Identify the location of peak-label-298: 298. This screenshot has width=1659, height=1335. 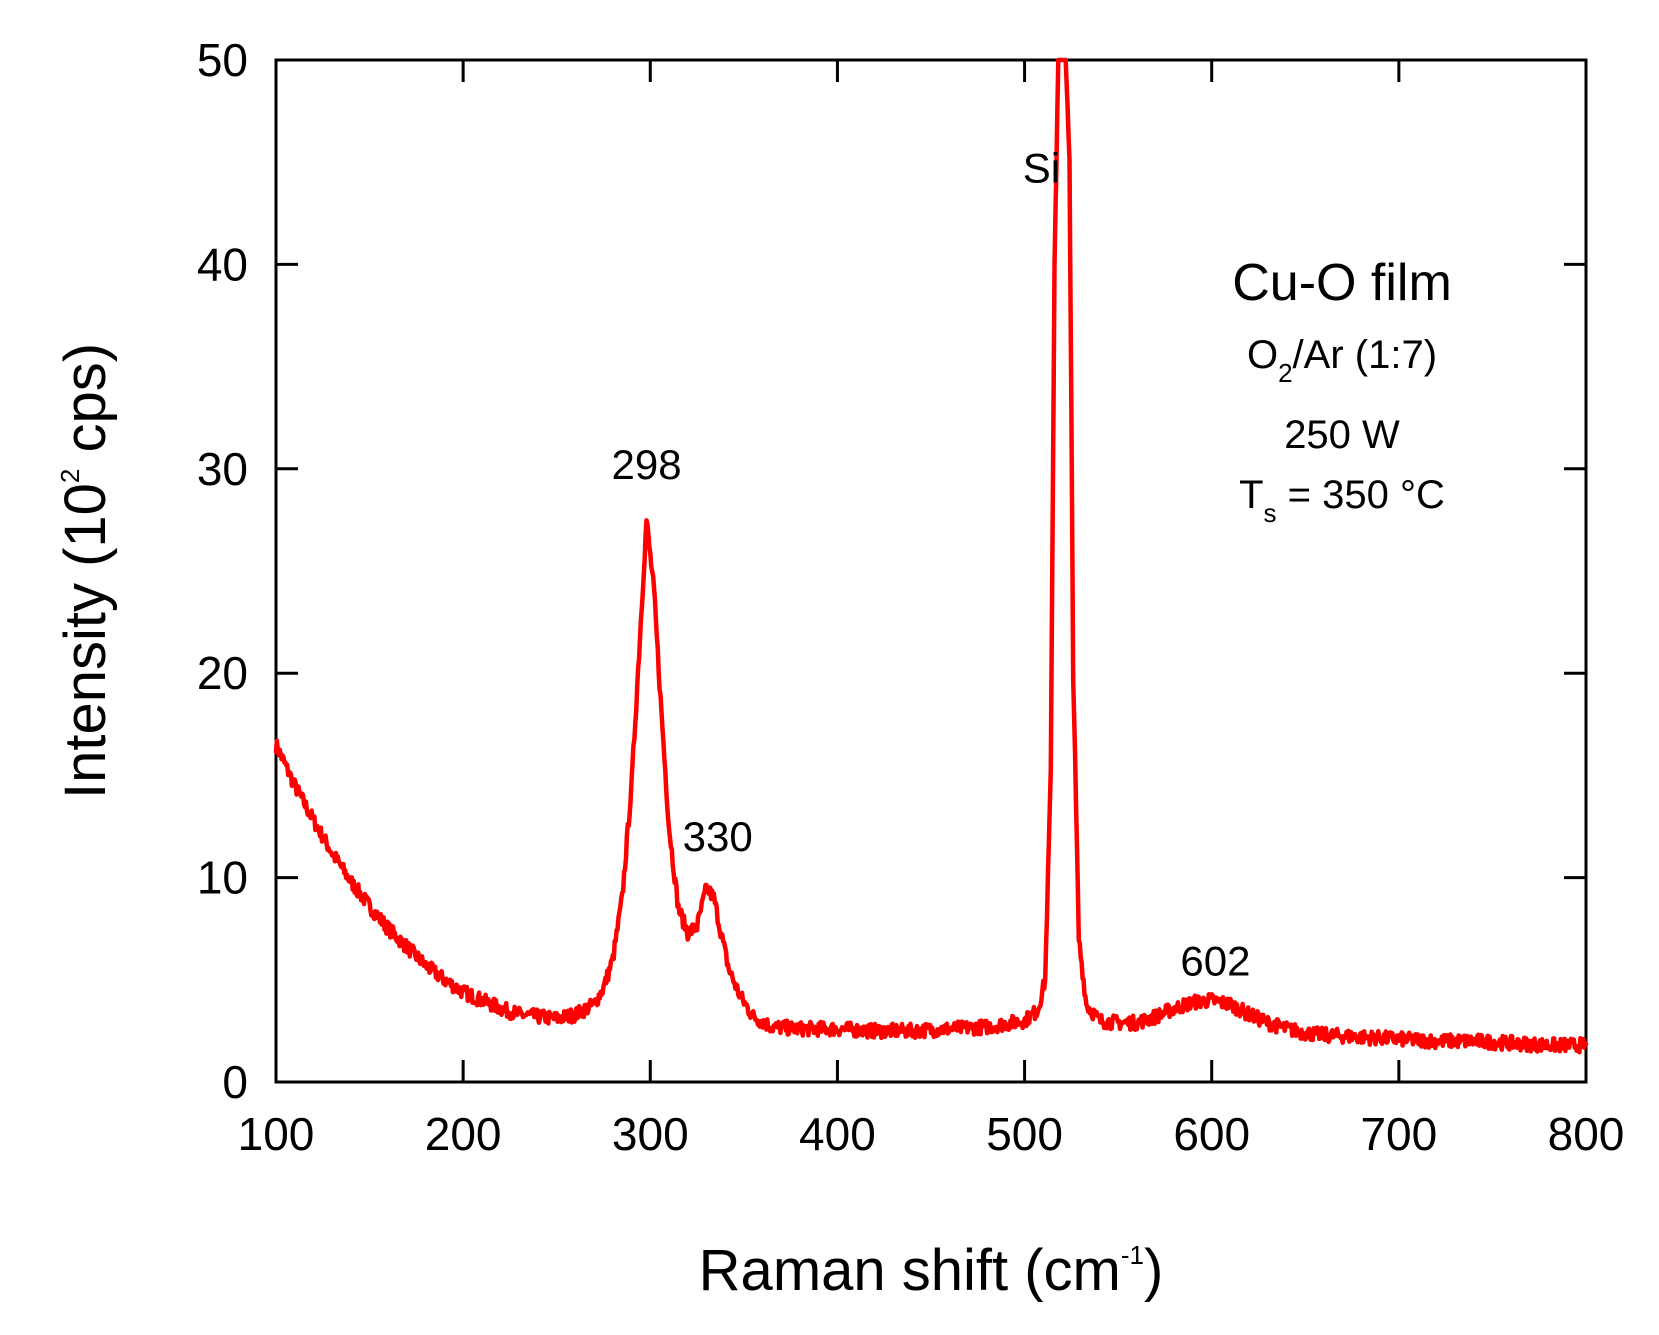
(647, 464).